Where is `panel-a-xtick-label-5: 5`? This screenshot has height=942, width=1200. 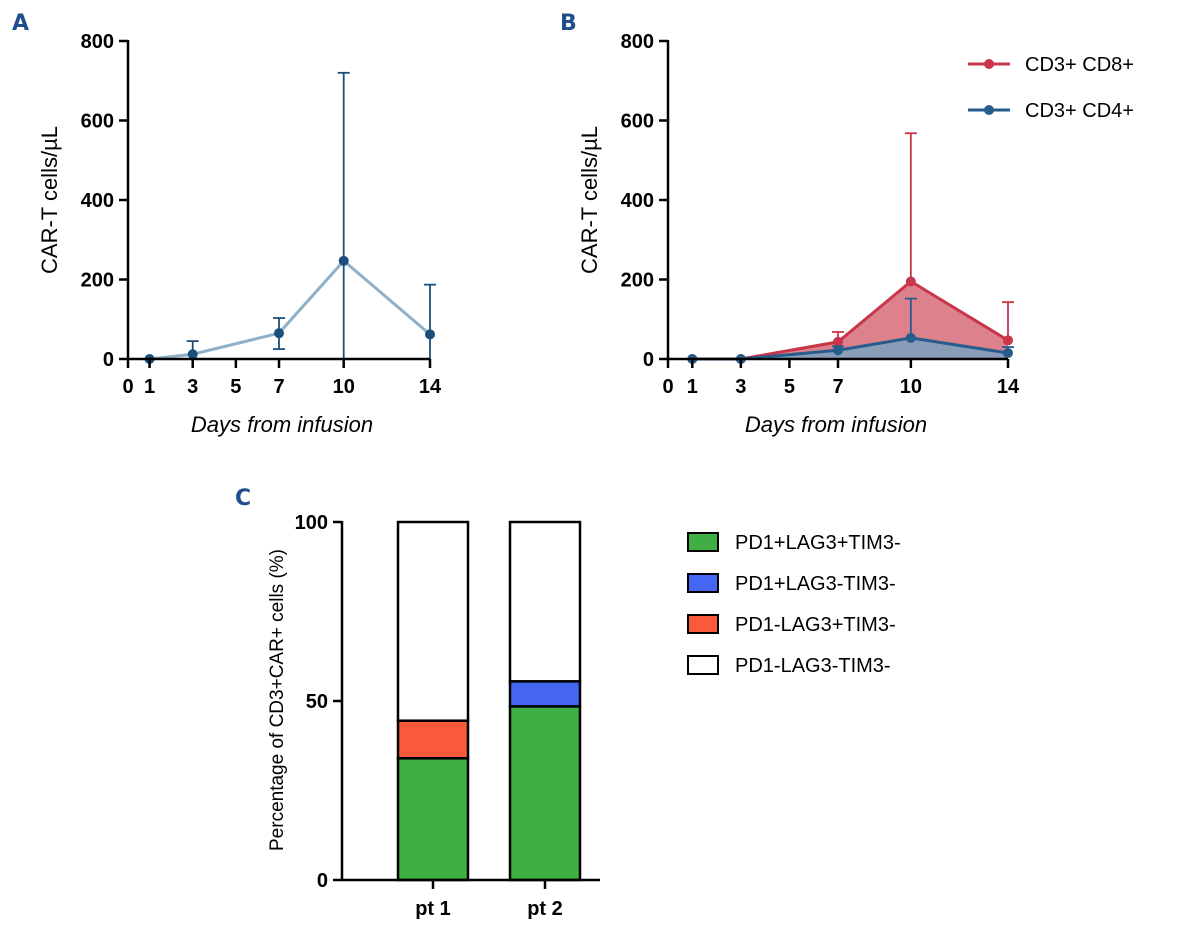
panel-a-xtick-label-5: 5 is located at coordinates (235, 387).